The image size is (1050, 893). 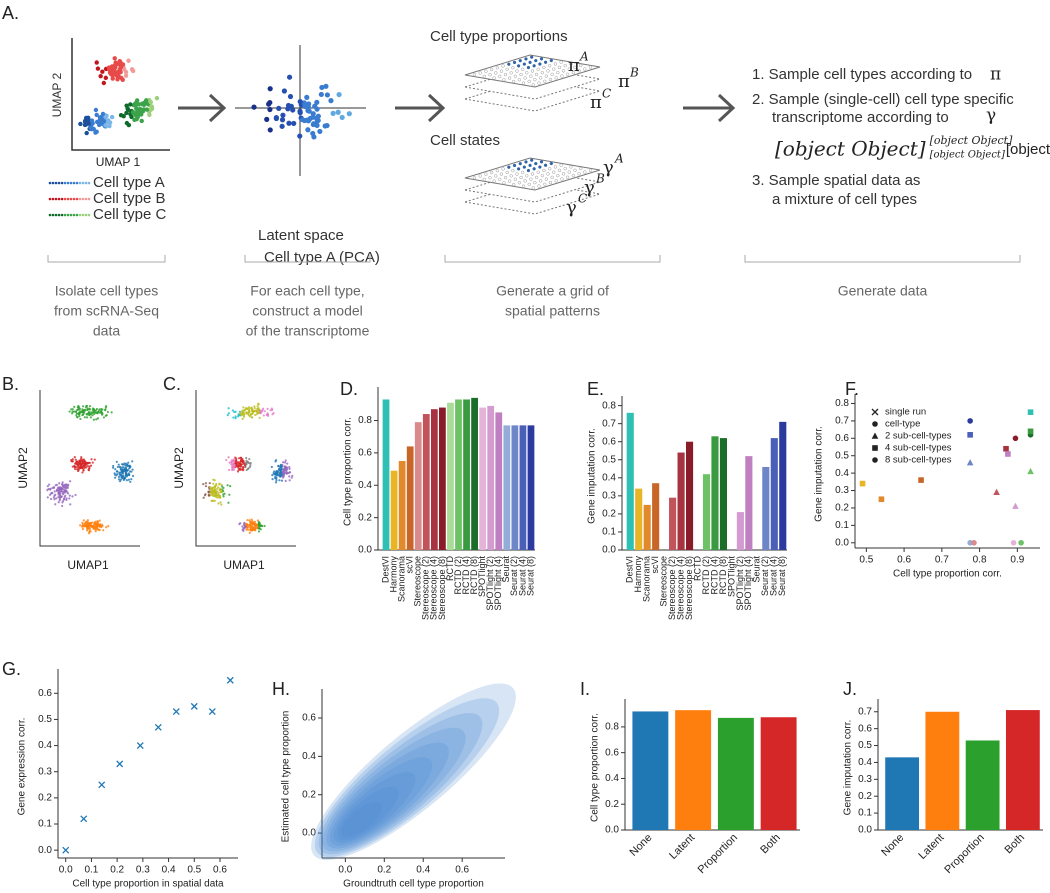 I want to click on x-tick-label: RCTD, so click(x=450, y=568).